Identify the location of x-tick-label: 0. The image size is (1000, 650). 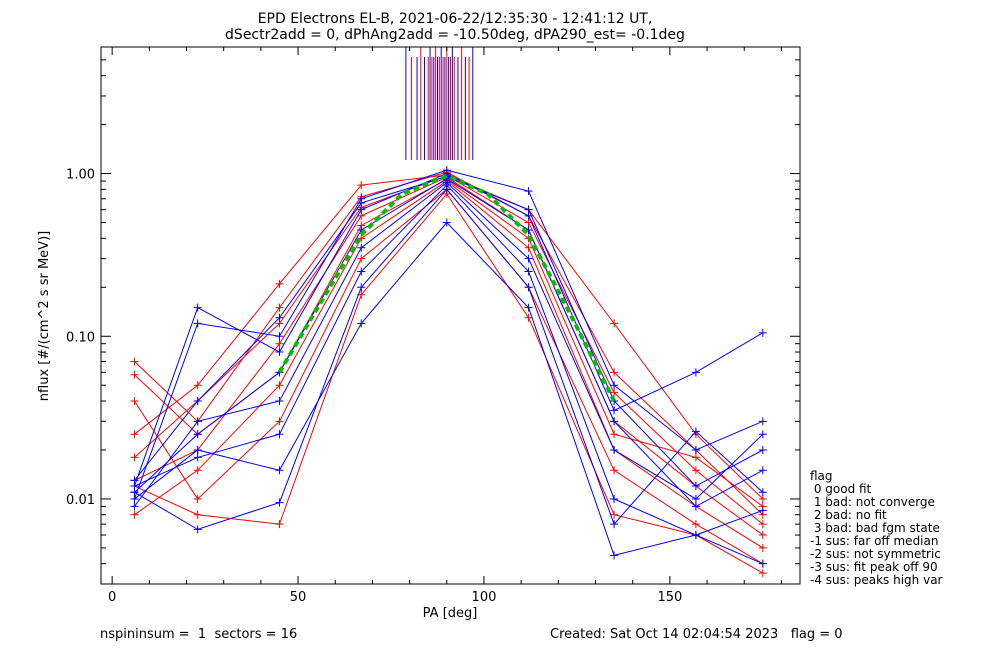
(112, 597).